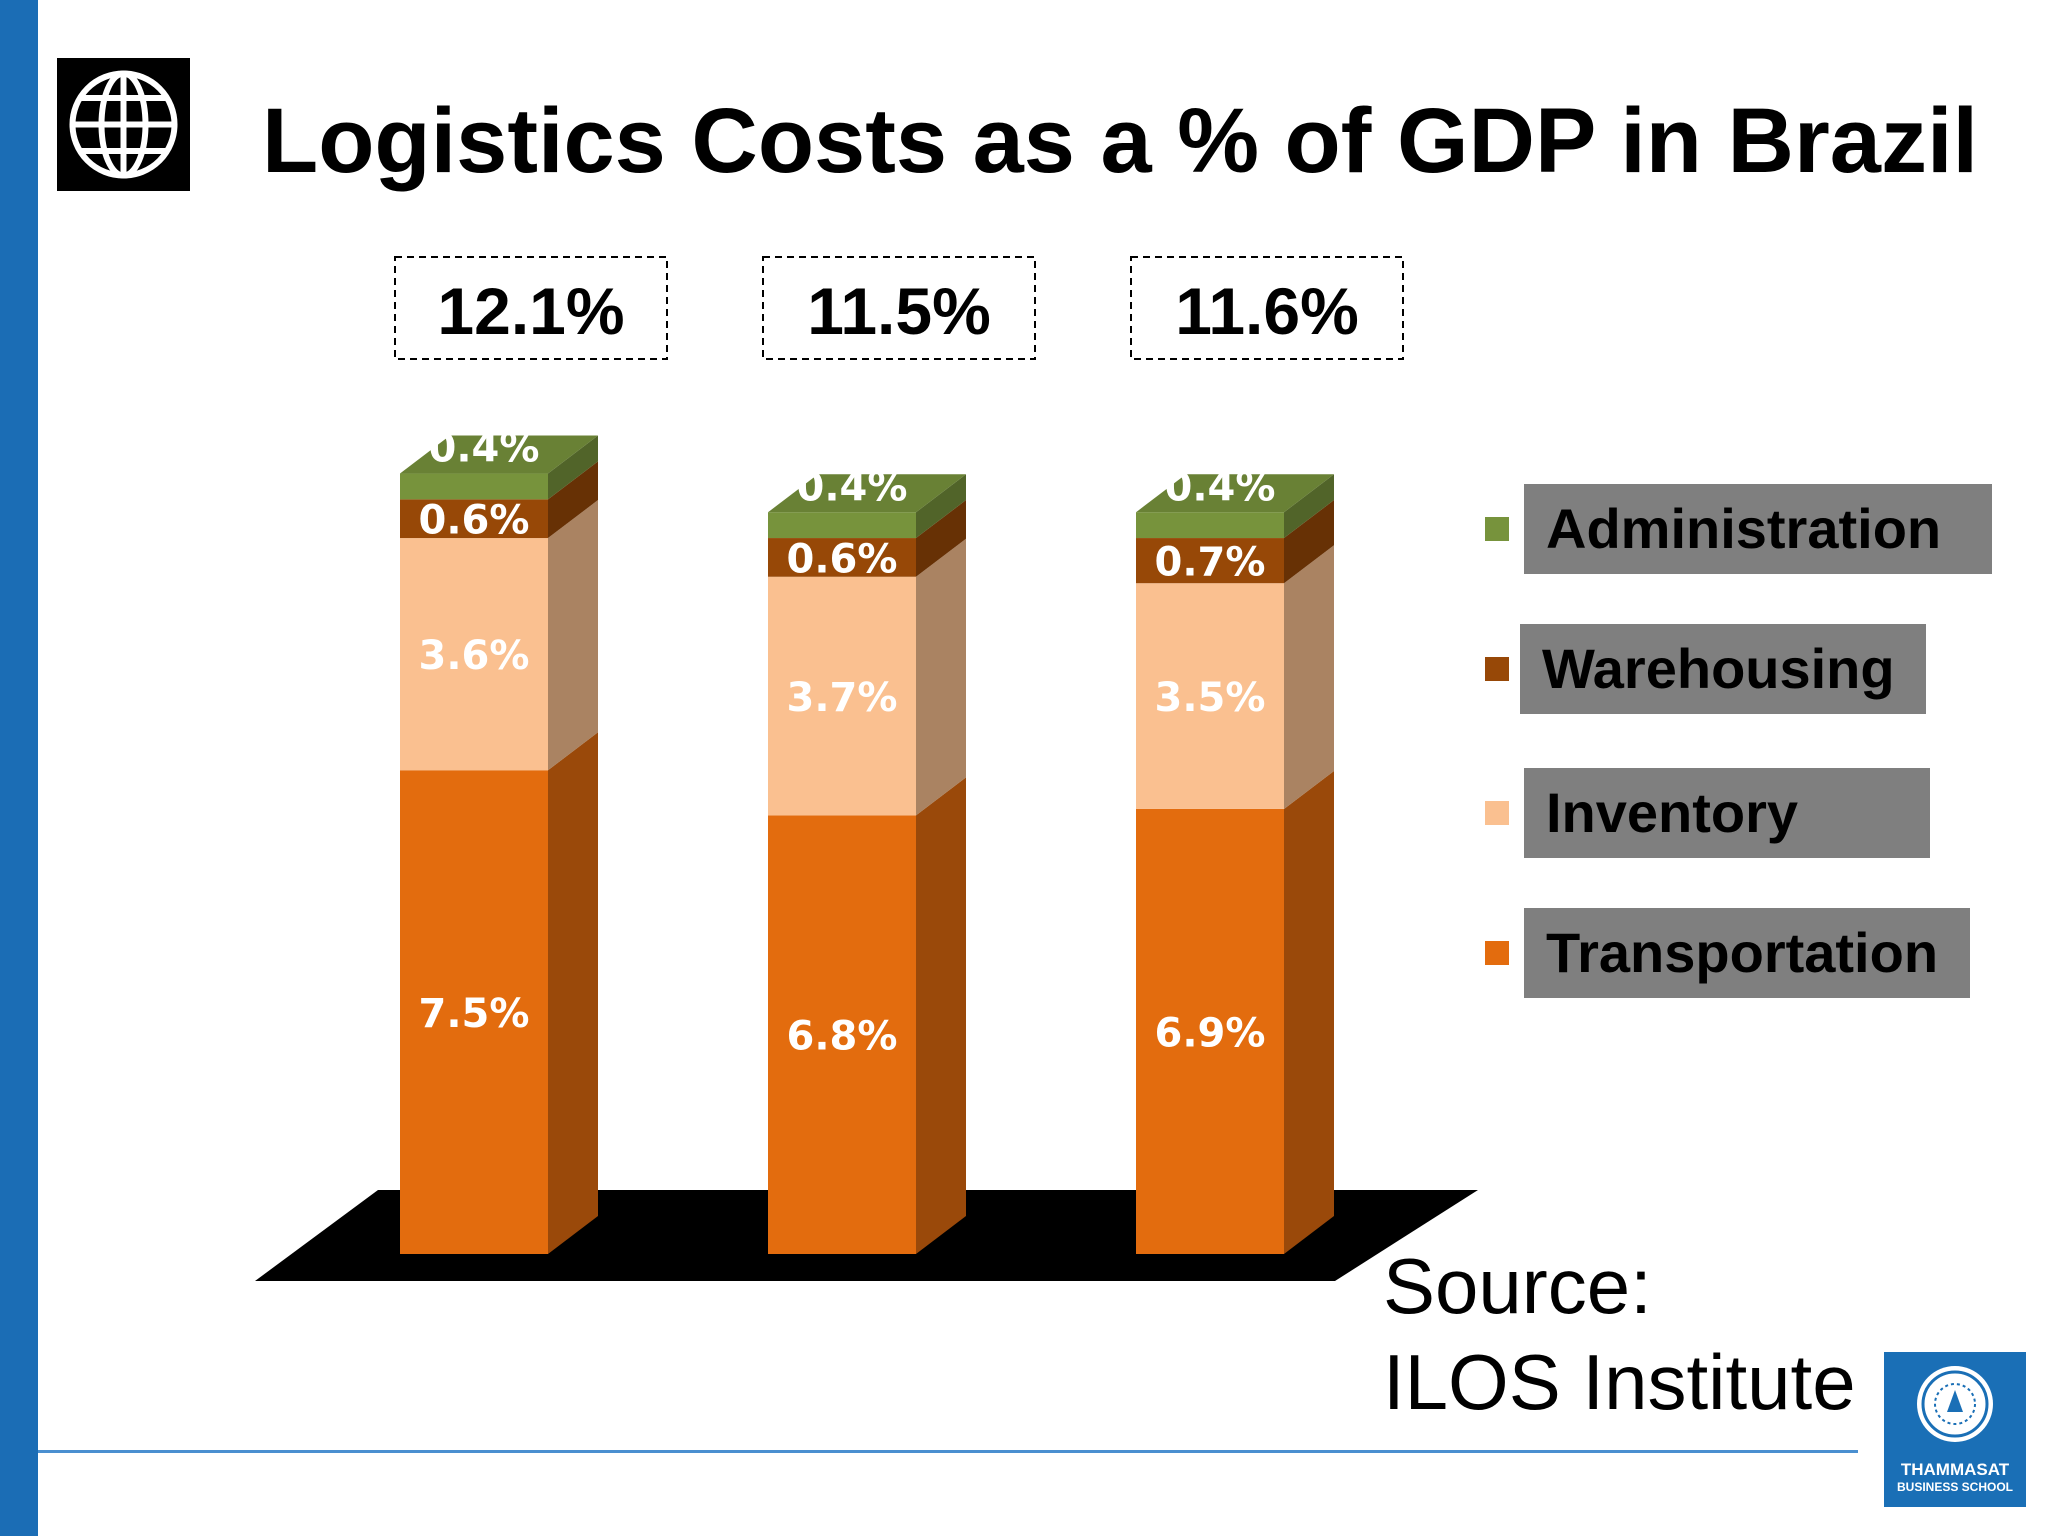 This screenshot has width=2048, height=1536. Describe the element at coordinates (1955, 1469) in the screenshot. I see `logo-text-primary: THAMMASAT` at that location.